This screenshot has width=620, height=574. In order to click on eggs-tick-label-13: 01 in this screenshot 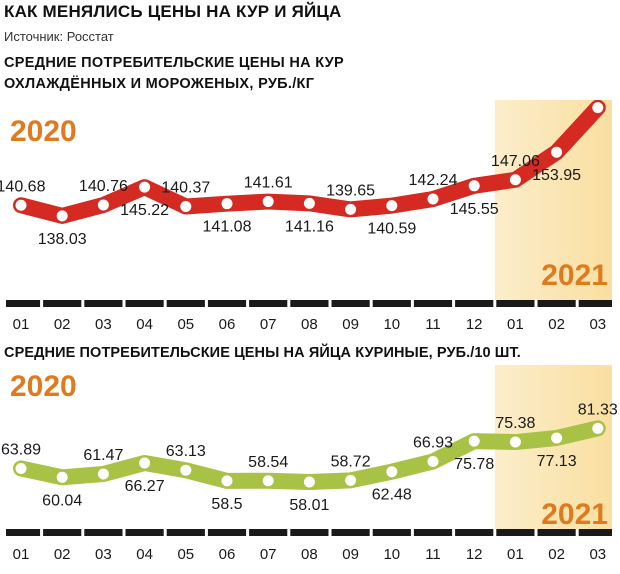, I will do `click(515, 554)`.